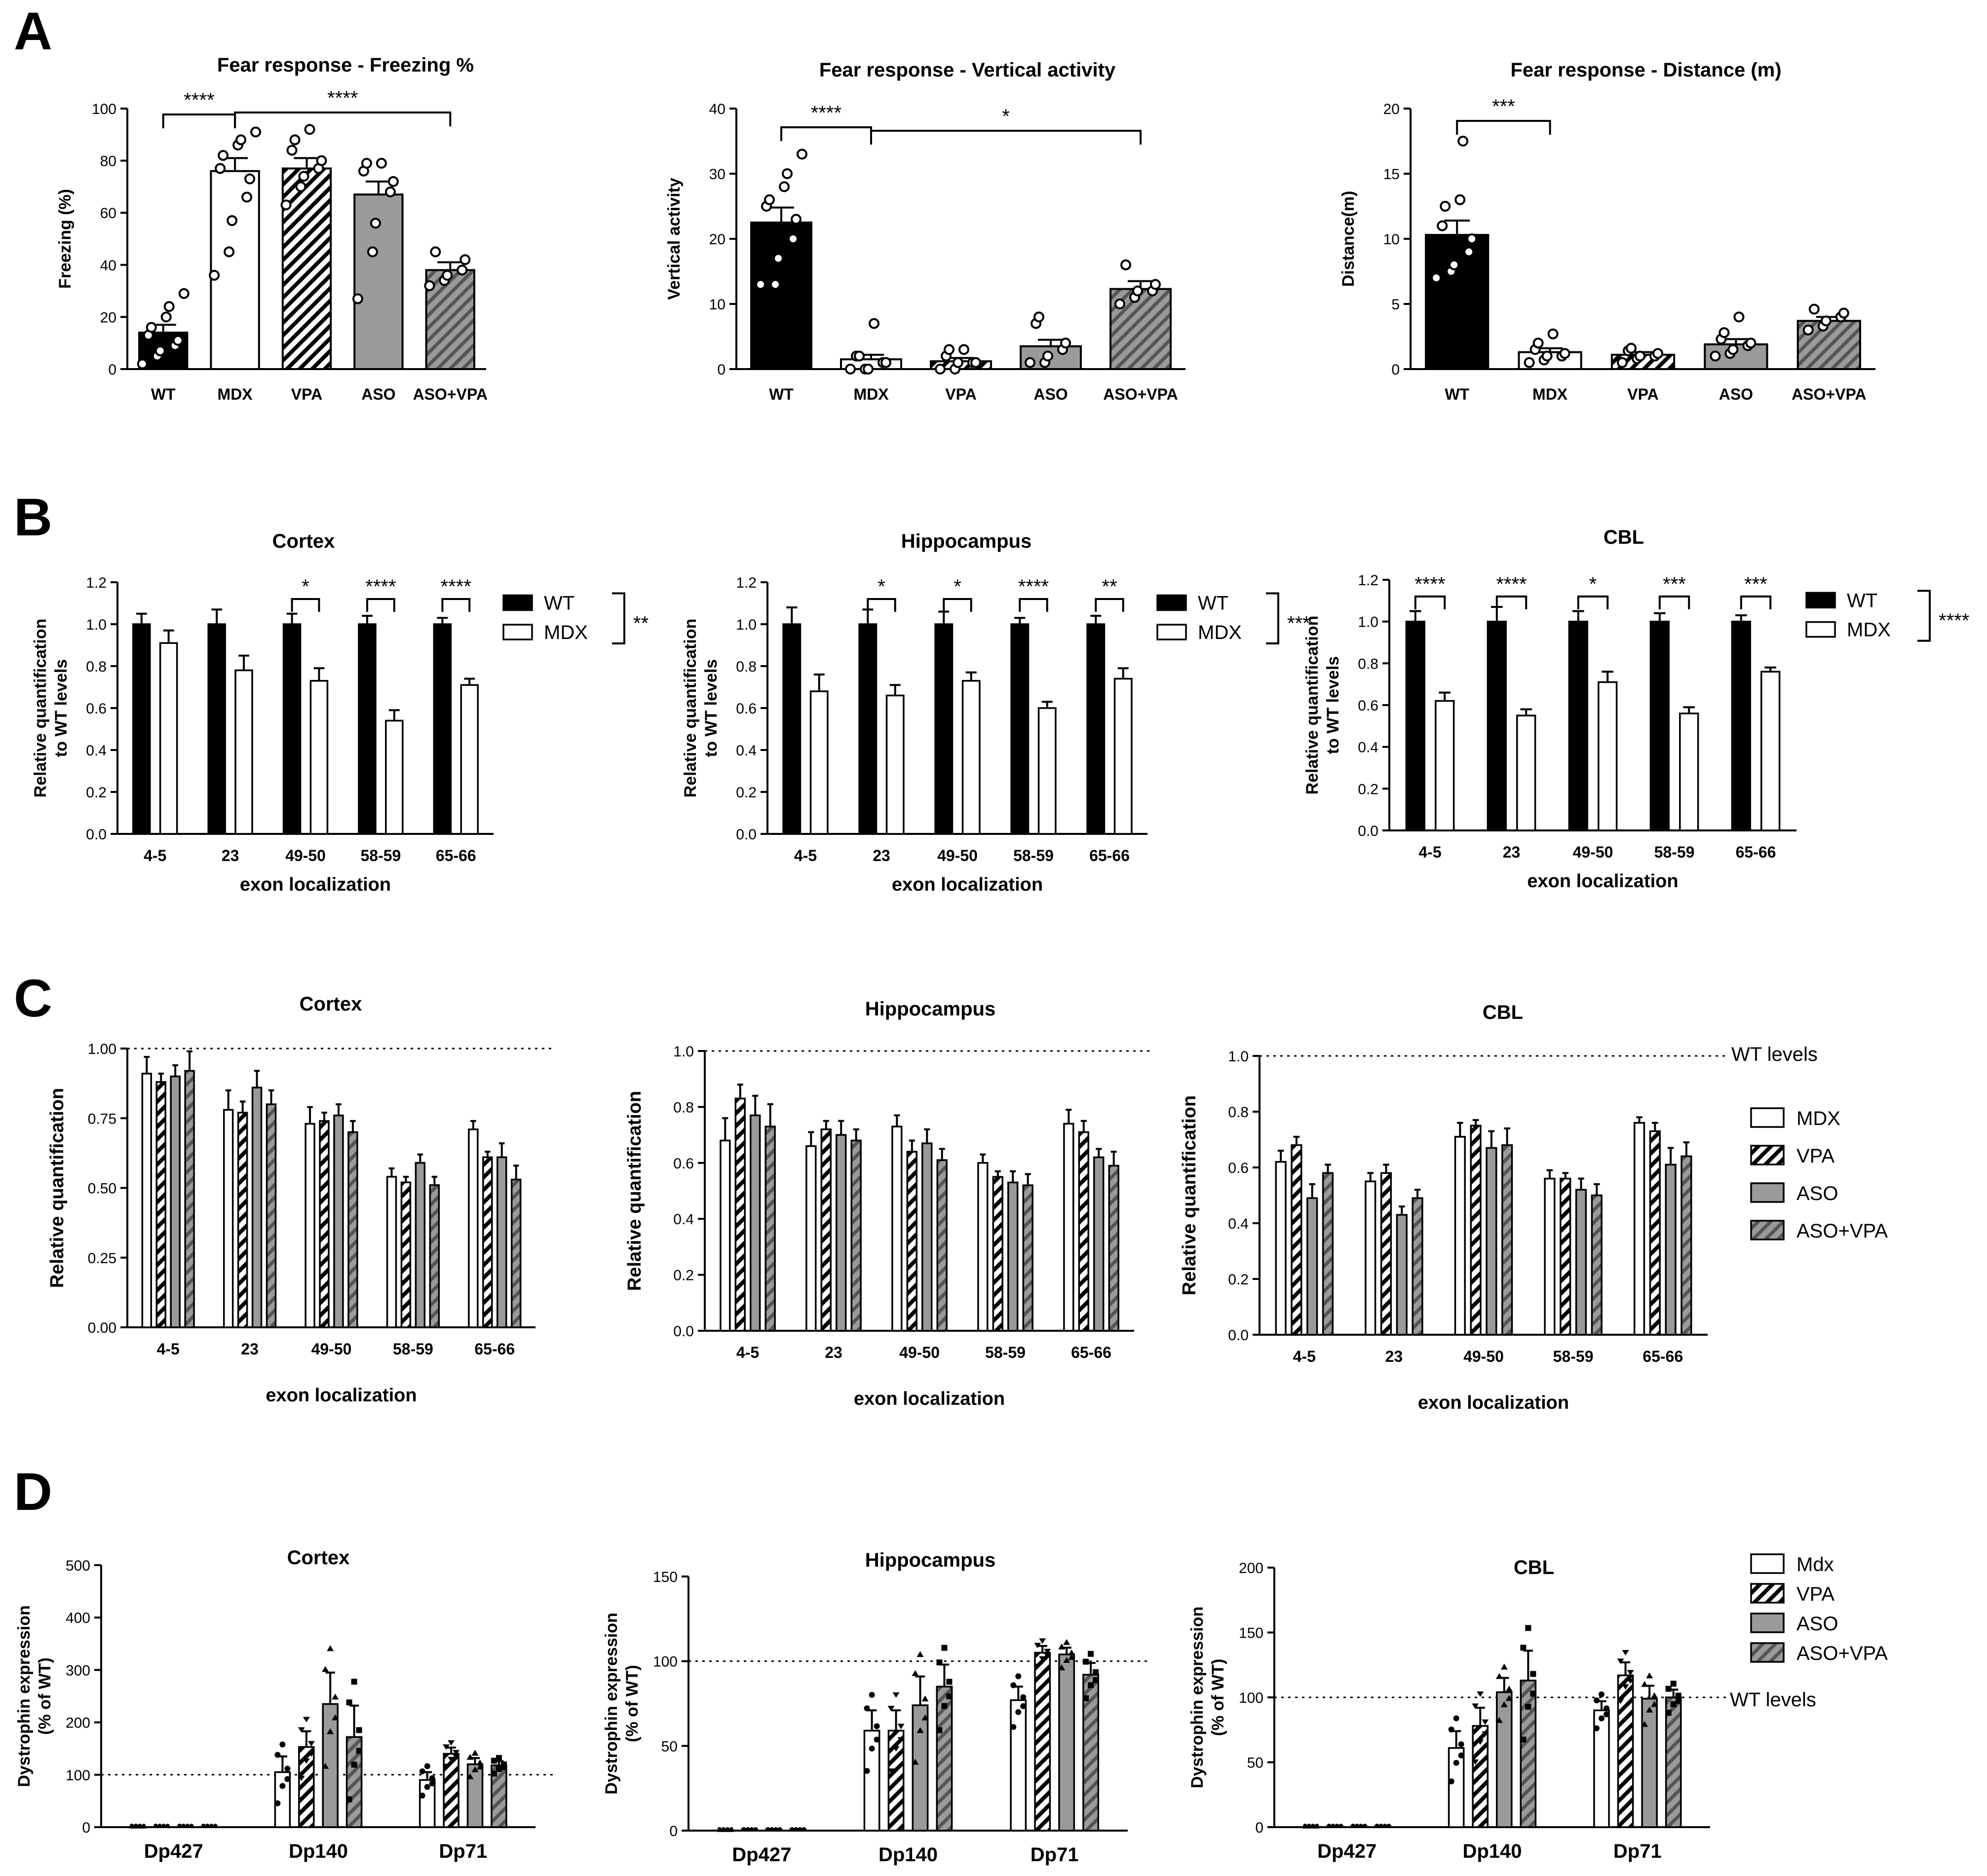 Image resolution: width=1987 pixels, height=1876 pixels. What do you see at coordinates (633, 1703) in the screenshot?
I see `y-axis-label-line: (% of WT)` at bounding box center [633, 1703].